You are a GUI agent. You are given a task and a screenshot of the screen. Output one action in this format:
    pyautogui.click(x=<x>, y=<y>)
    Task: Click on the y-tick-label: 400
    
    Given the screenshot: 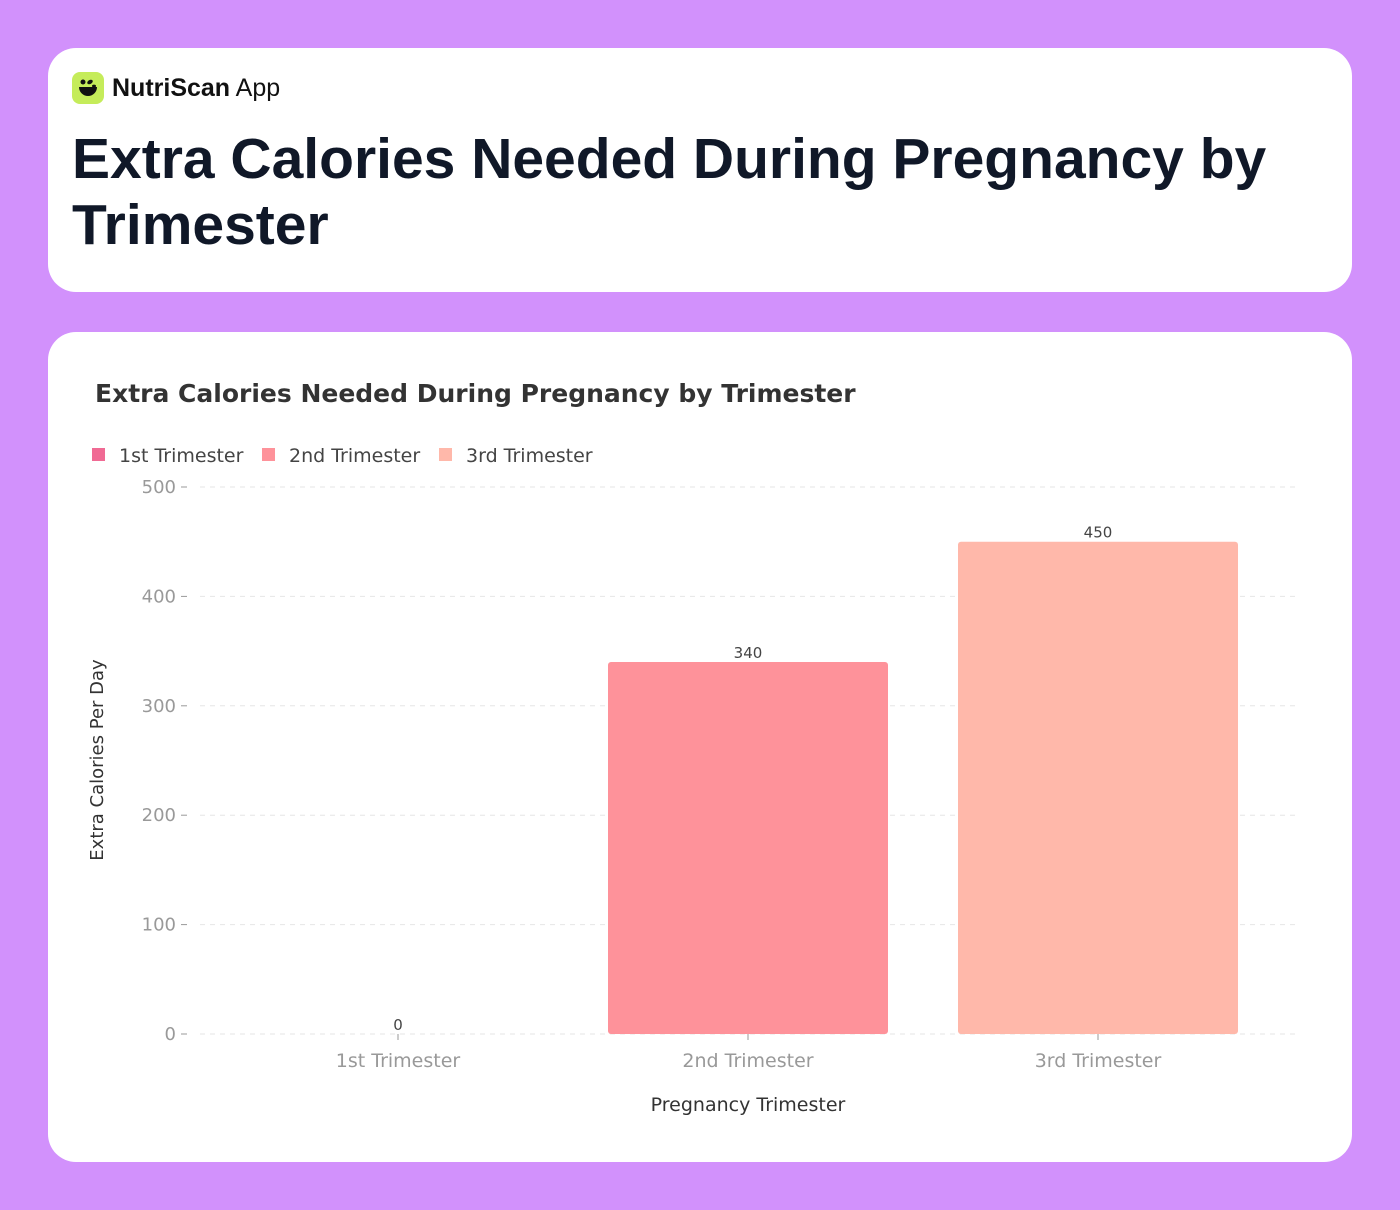 What is the action you would take?
    pyautogui.click(x=159, y=596)
    